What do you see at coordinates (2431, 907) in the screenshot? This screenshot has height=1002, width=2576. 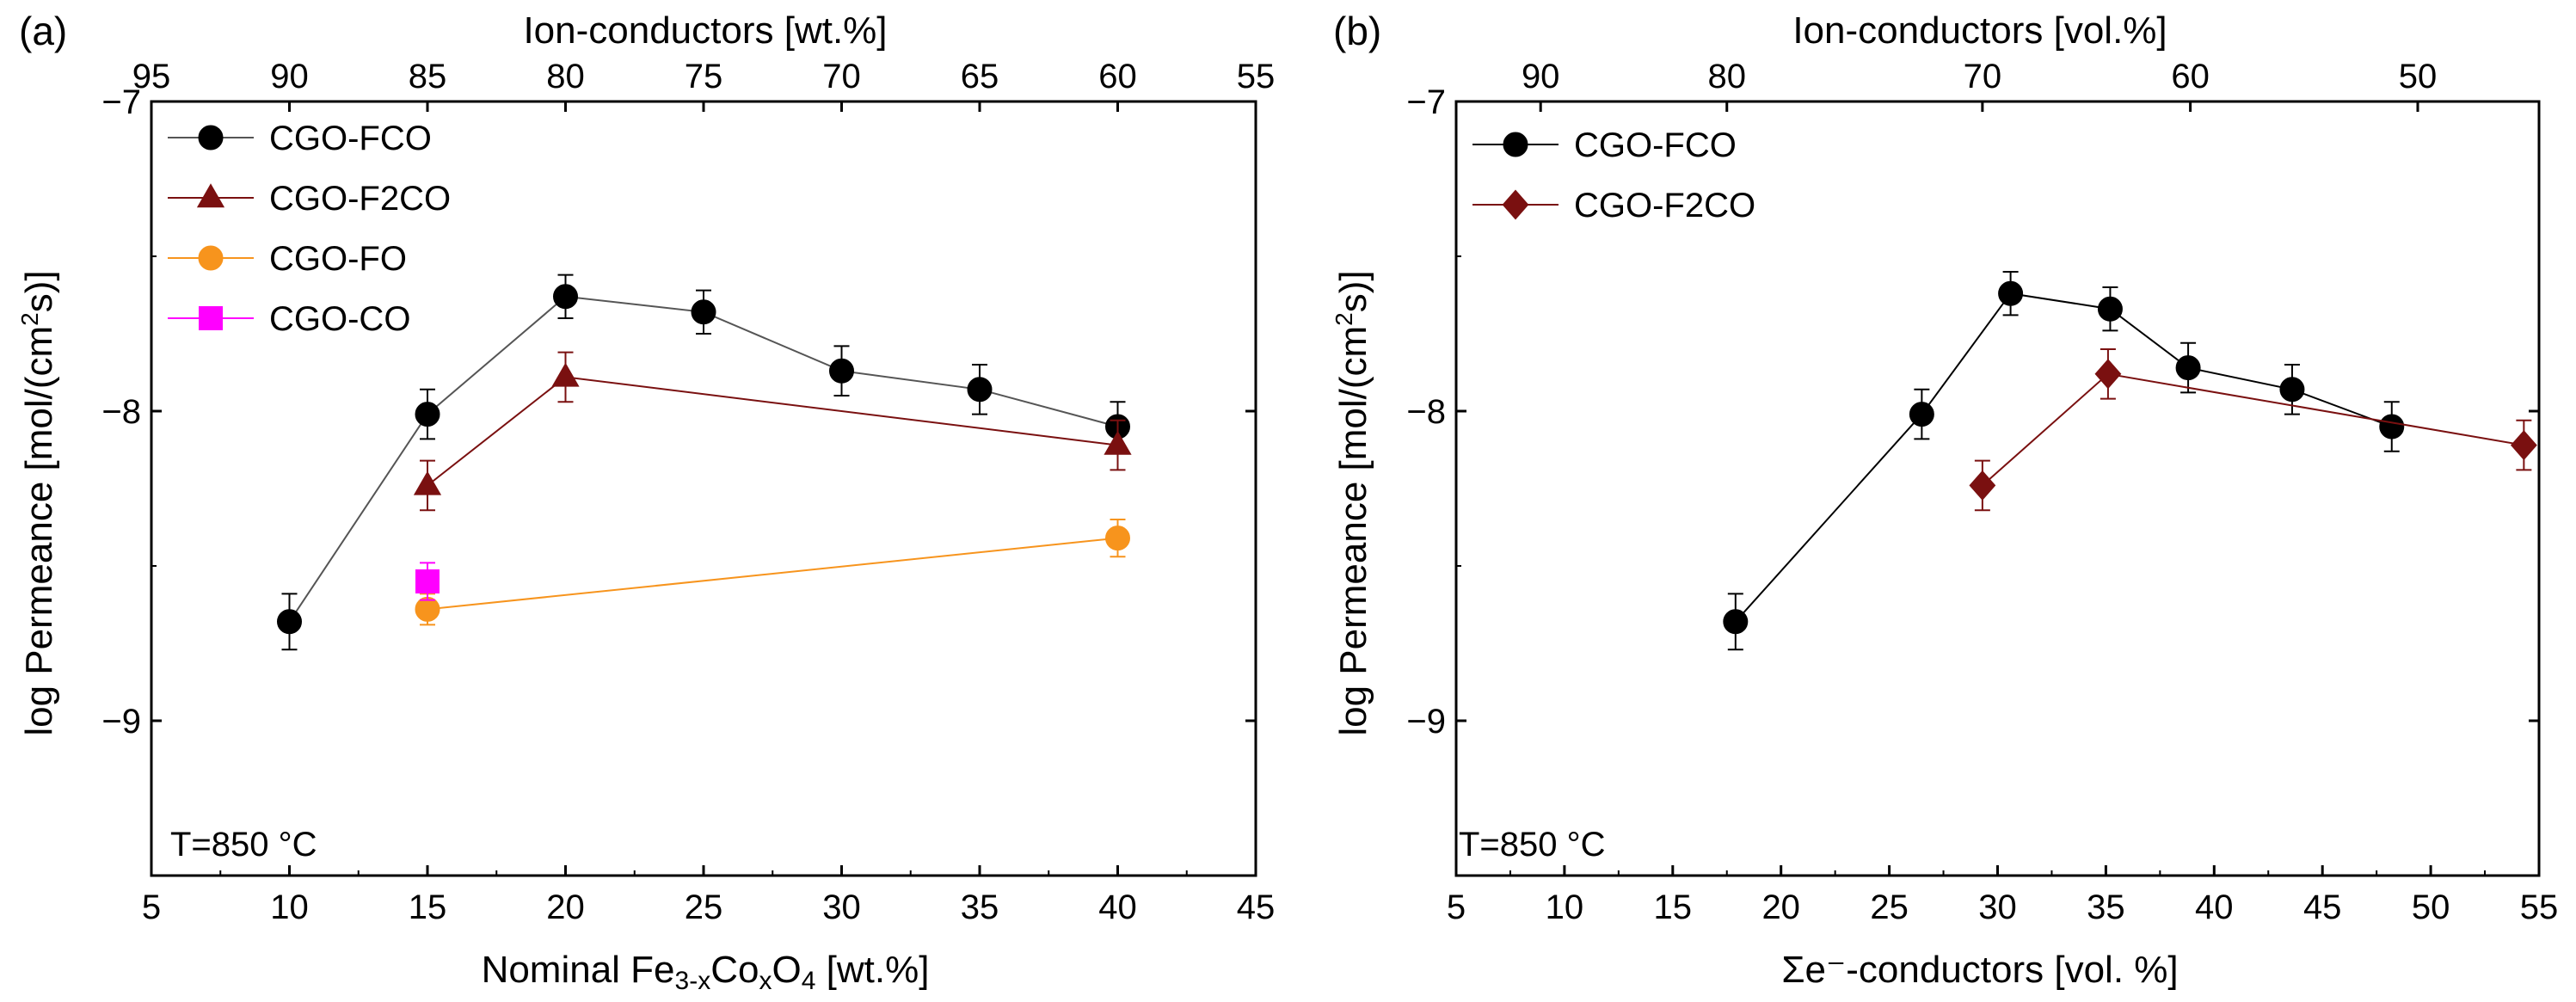 I see `x-tick-label: 50` at bounding box center [2431, 907].